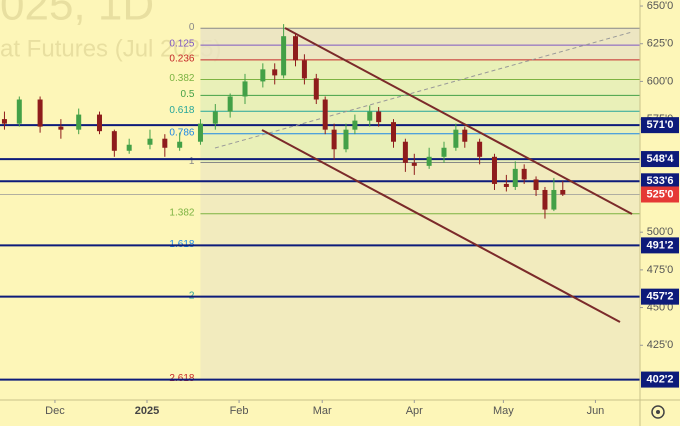 This screenshot has width=680, height=426. Describe the element at coordinates (181, 78) in the screenshot. I see `fib-label: 0.382` at that location.